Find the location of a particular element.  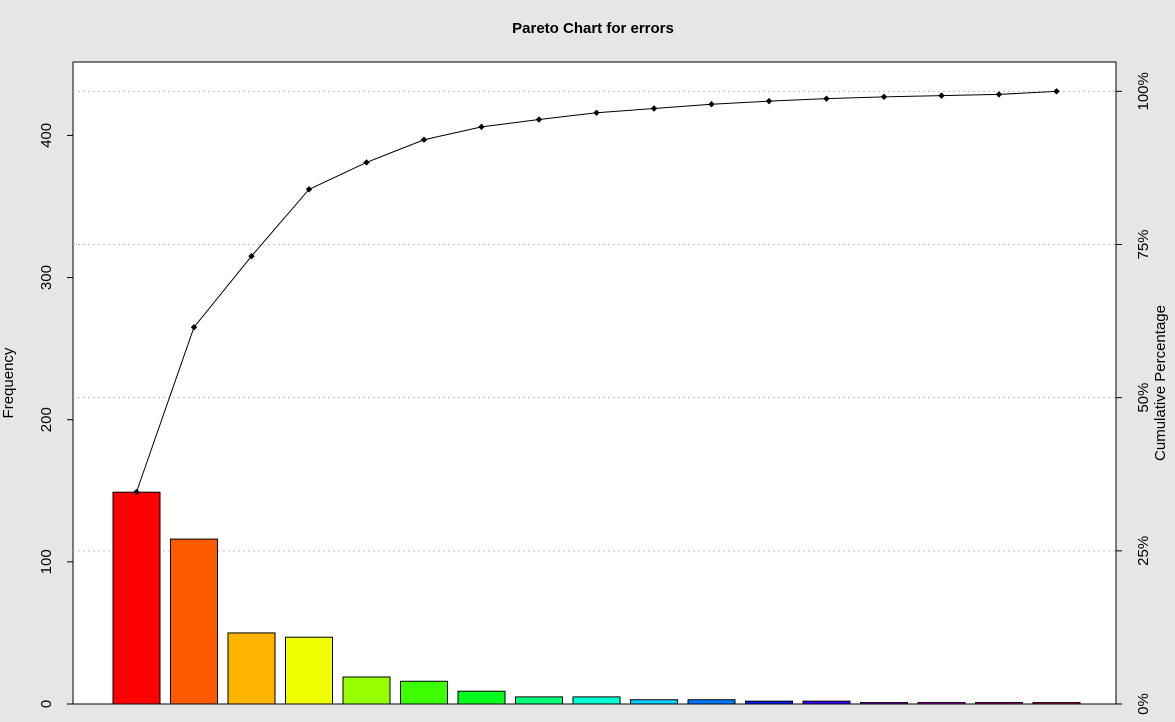

y-axis-label: Frequency is located at coordinates (8, 382).